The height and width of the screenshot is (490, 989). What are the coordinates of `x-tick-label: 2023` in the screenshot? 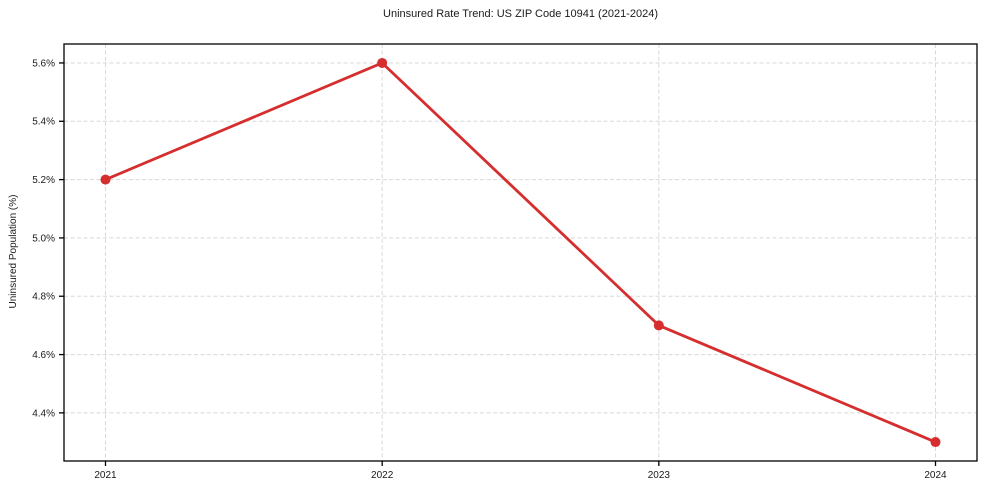 It's located at (659, 475).